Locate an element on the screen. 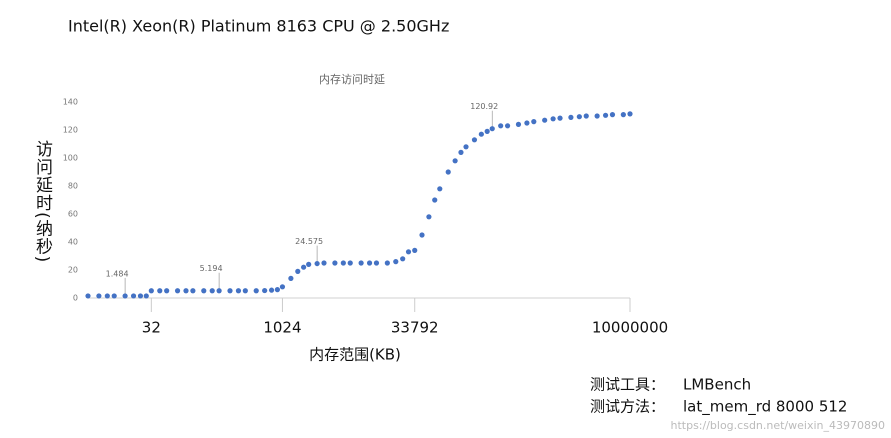 The width and height of the screenshot is (891, 438). footer-label: 测试方法： is located at coordinates (627, 407).